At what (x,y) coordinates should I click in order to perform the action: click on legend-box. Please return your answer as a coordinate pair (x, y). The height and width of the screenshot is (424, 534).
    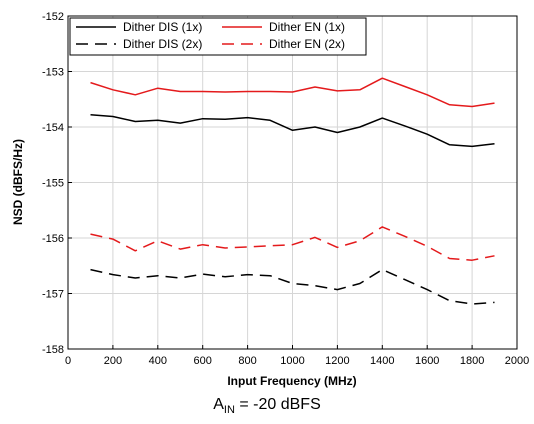
    Looking at the image, I should click on (218, 36).